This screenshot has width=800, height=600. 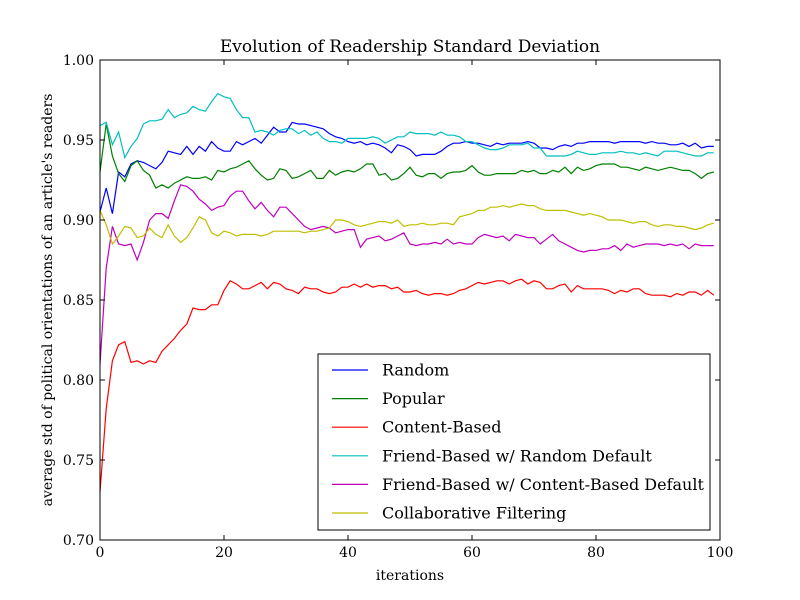 What do you see at coordinates (410, 576) in the screenshot?
I see `x-axis-label: iterations` at bounding box center [410, 576].